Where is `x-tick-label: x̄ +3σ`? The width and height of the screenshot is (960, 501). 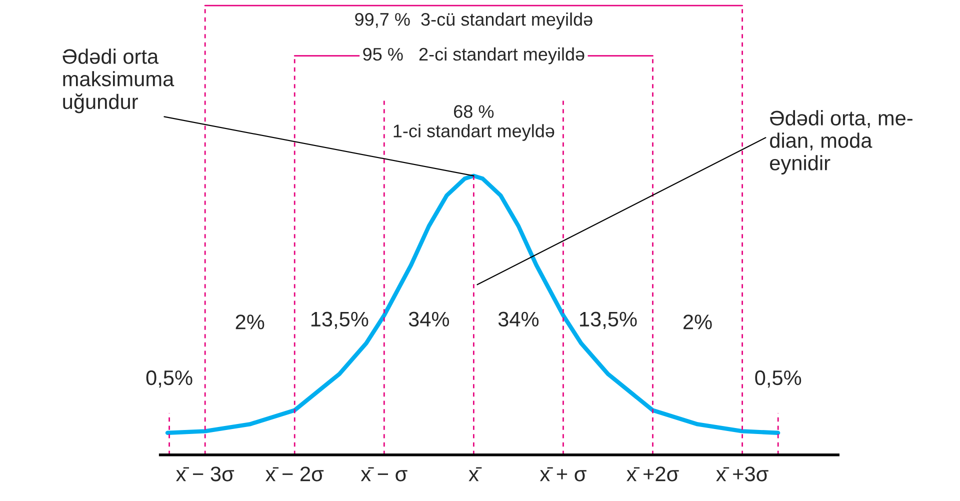
x-tick-label: x̄ +3σ is located at coordinates (742, 474).